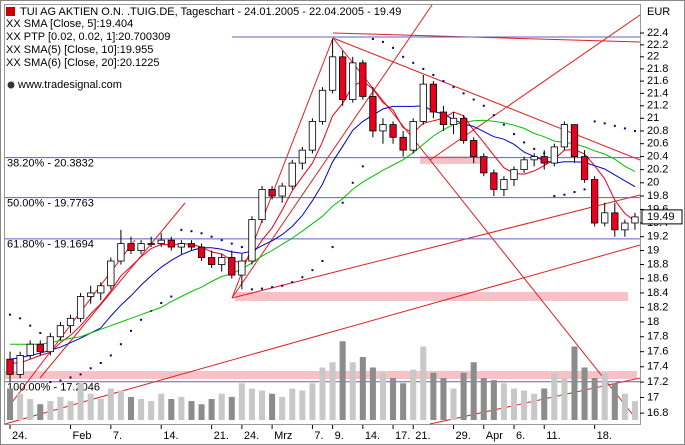 The width and height of the screenshot is (685, 445). What do you see at coordinates (657, 293) in the screenshot?
I see `y-tick-label: 18.4` at bounding box center [657, 293].